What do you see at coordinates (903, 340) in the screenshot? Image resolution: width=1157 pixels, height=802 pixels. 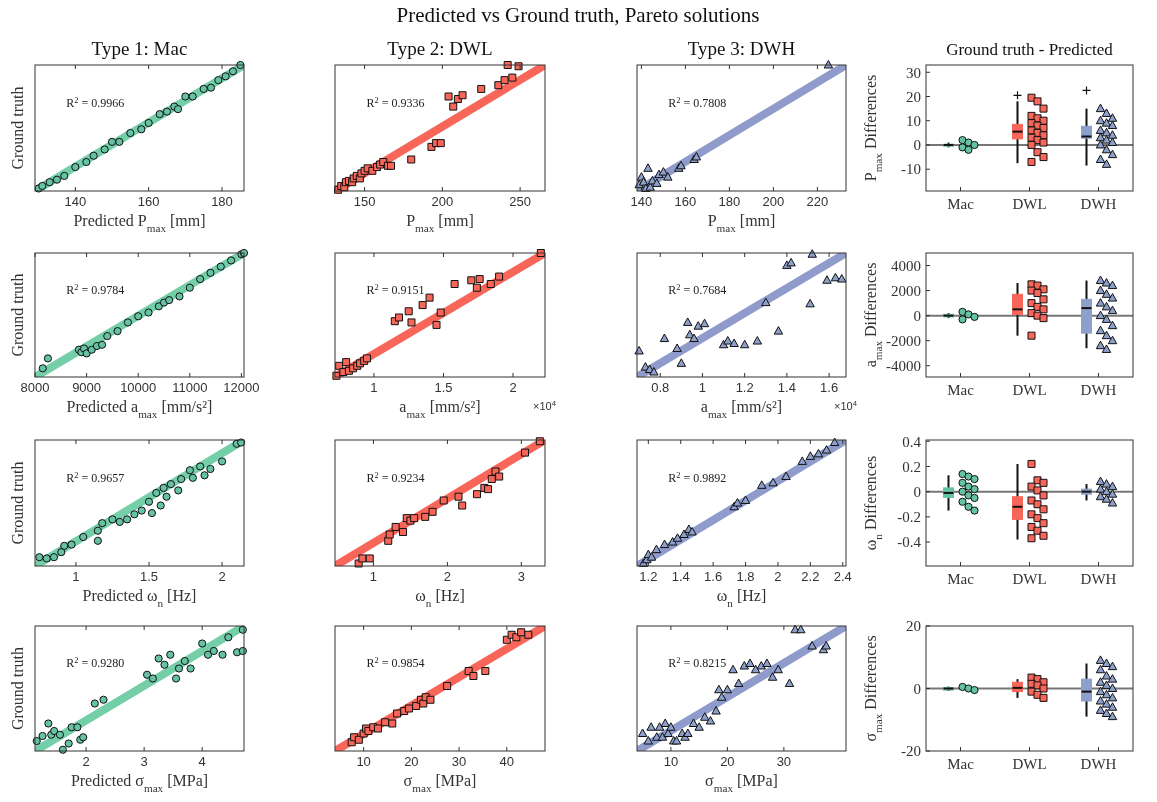 I see `y-tick-label: -2000` at bounding box center [903, 340].